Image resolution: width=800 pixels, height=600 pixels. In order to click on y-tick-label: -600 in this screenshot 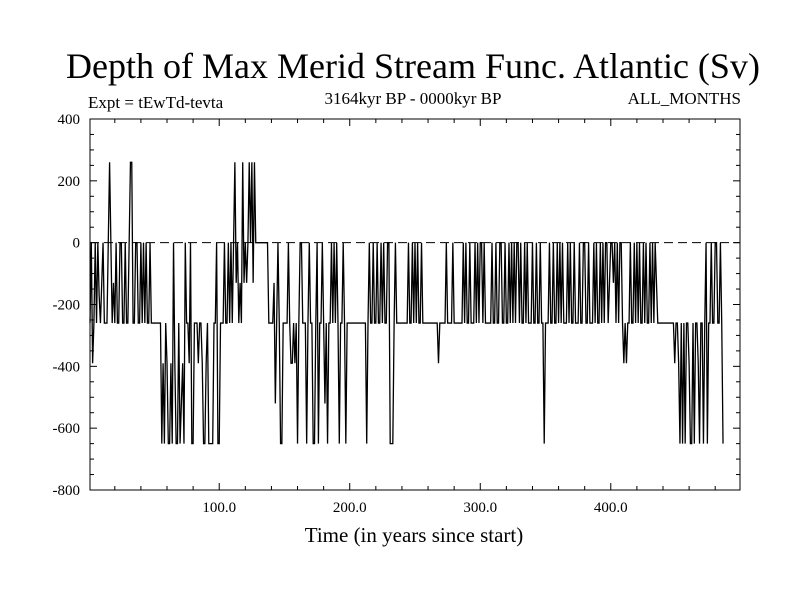, I will do `click(67, 429)`.